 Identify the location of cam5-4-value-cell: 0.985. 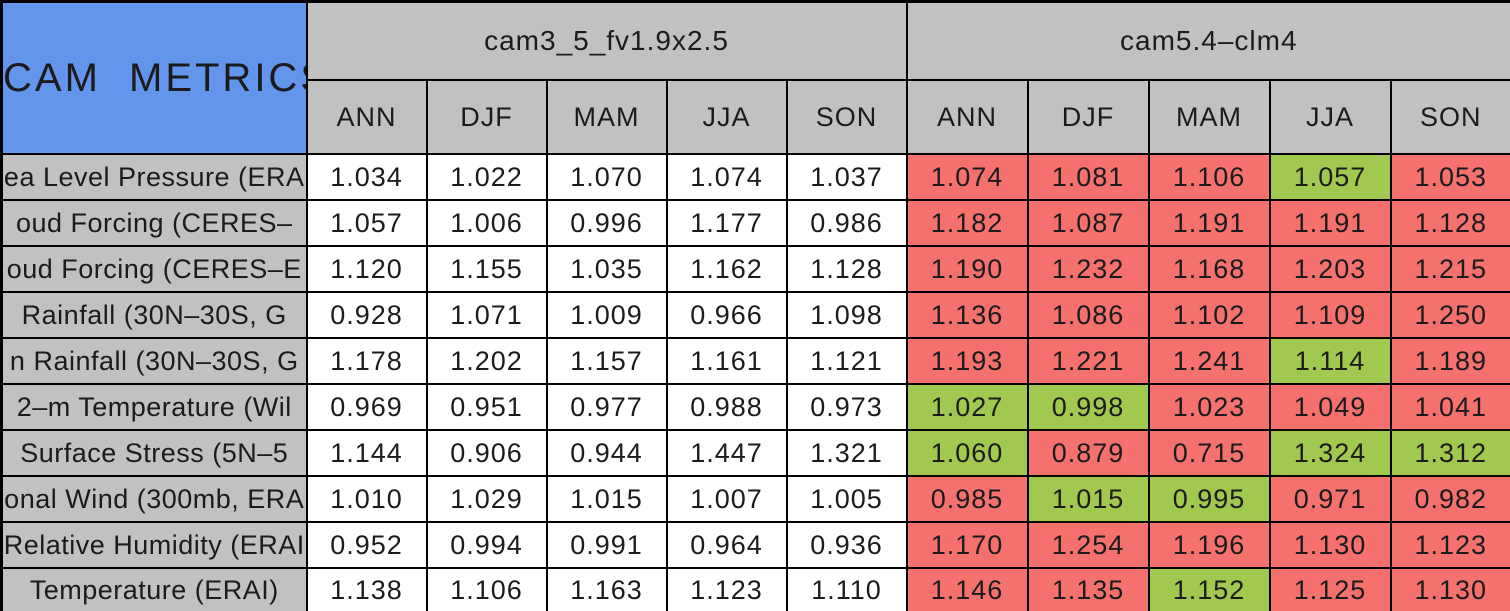
(967, 499).